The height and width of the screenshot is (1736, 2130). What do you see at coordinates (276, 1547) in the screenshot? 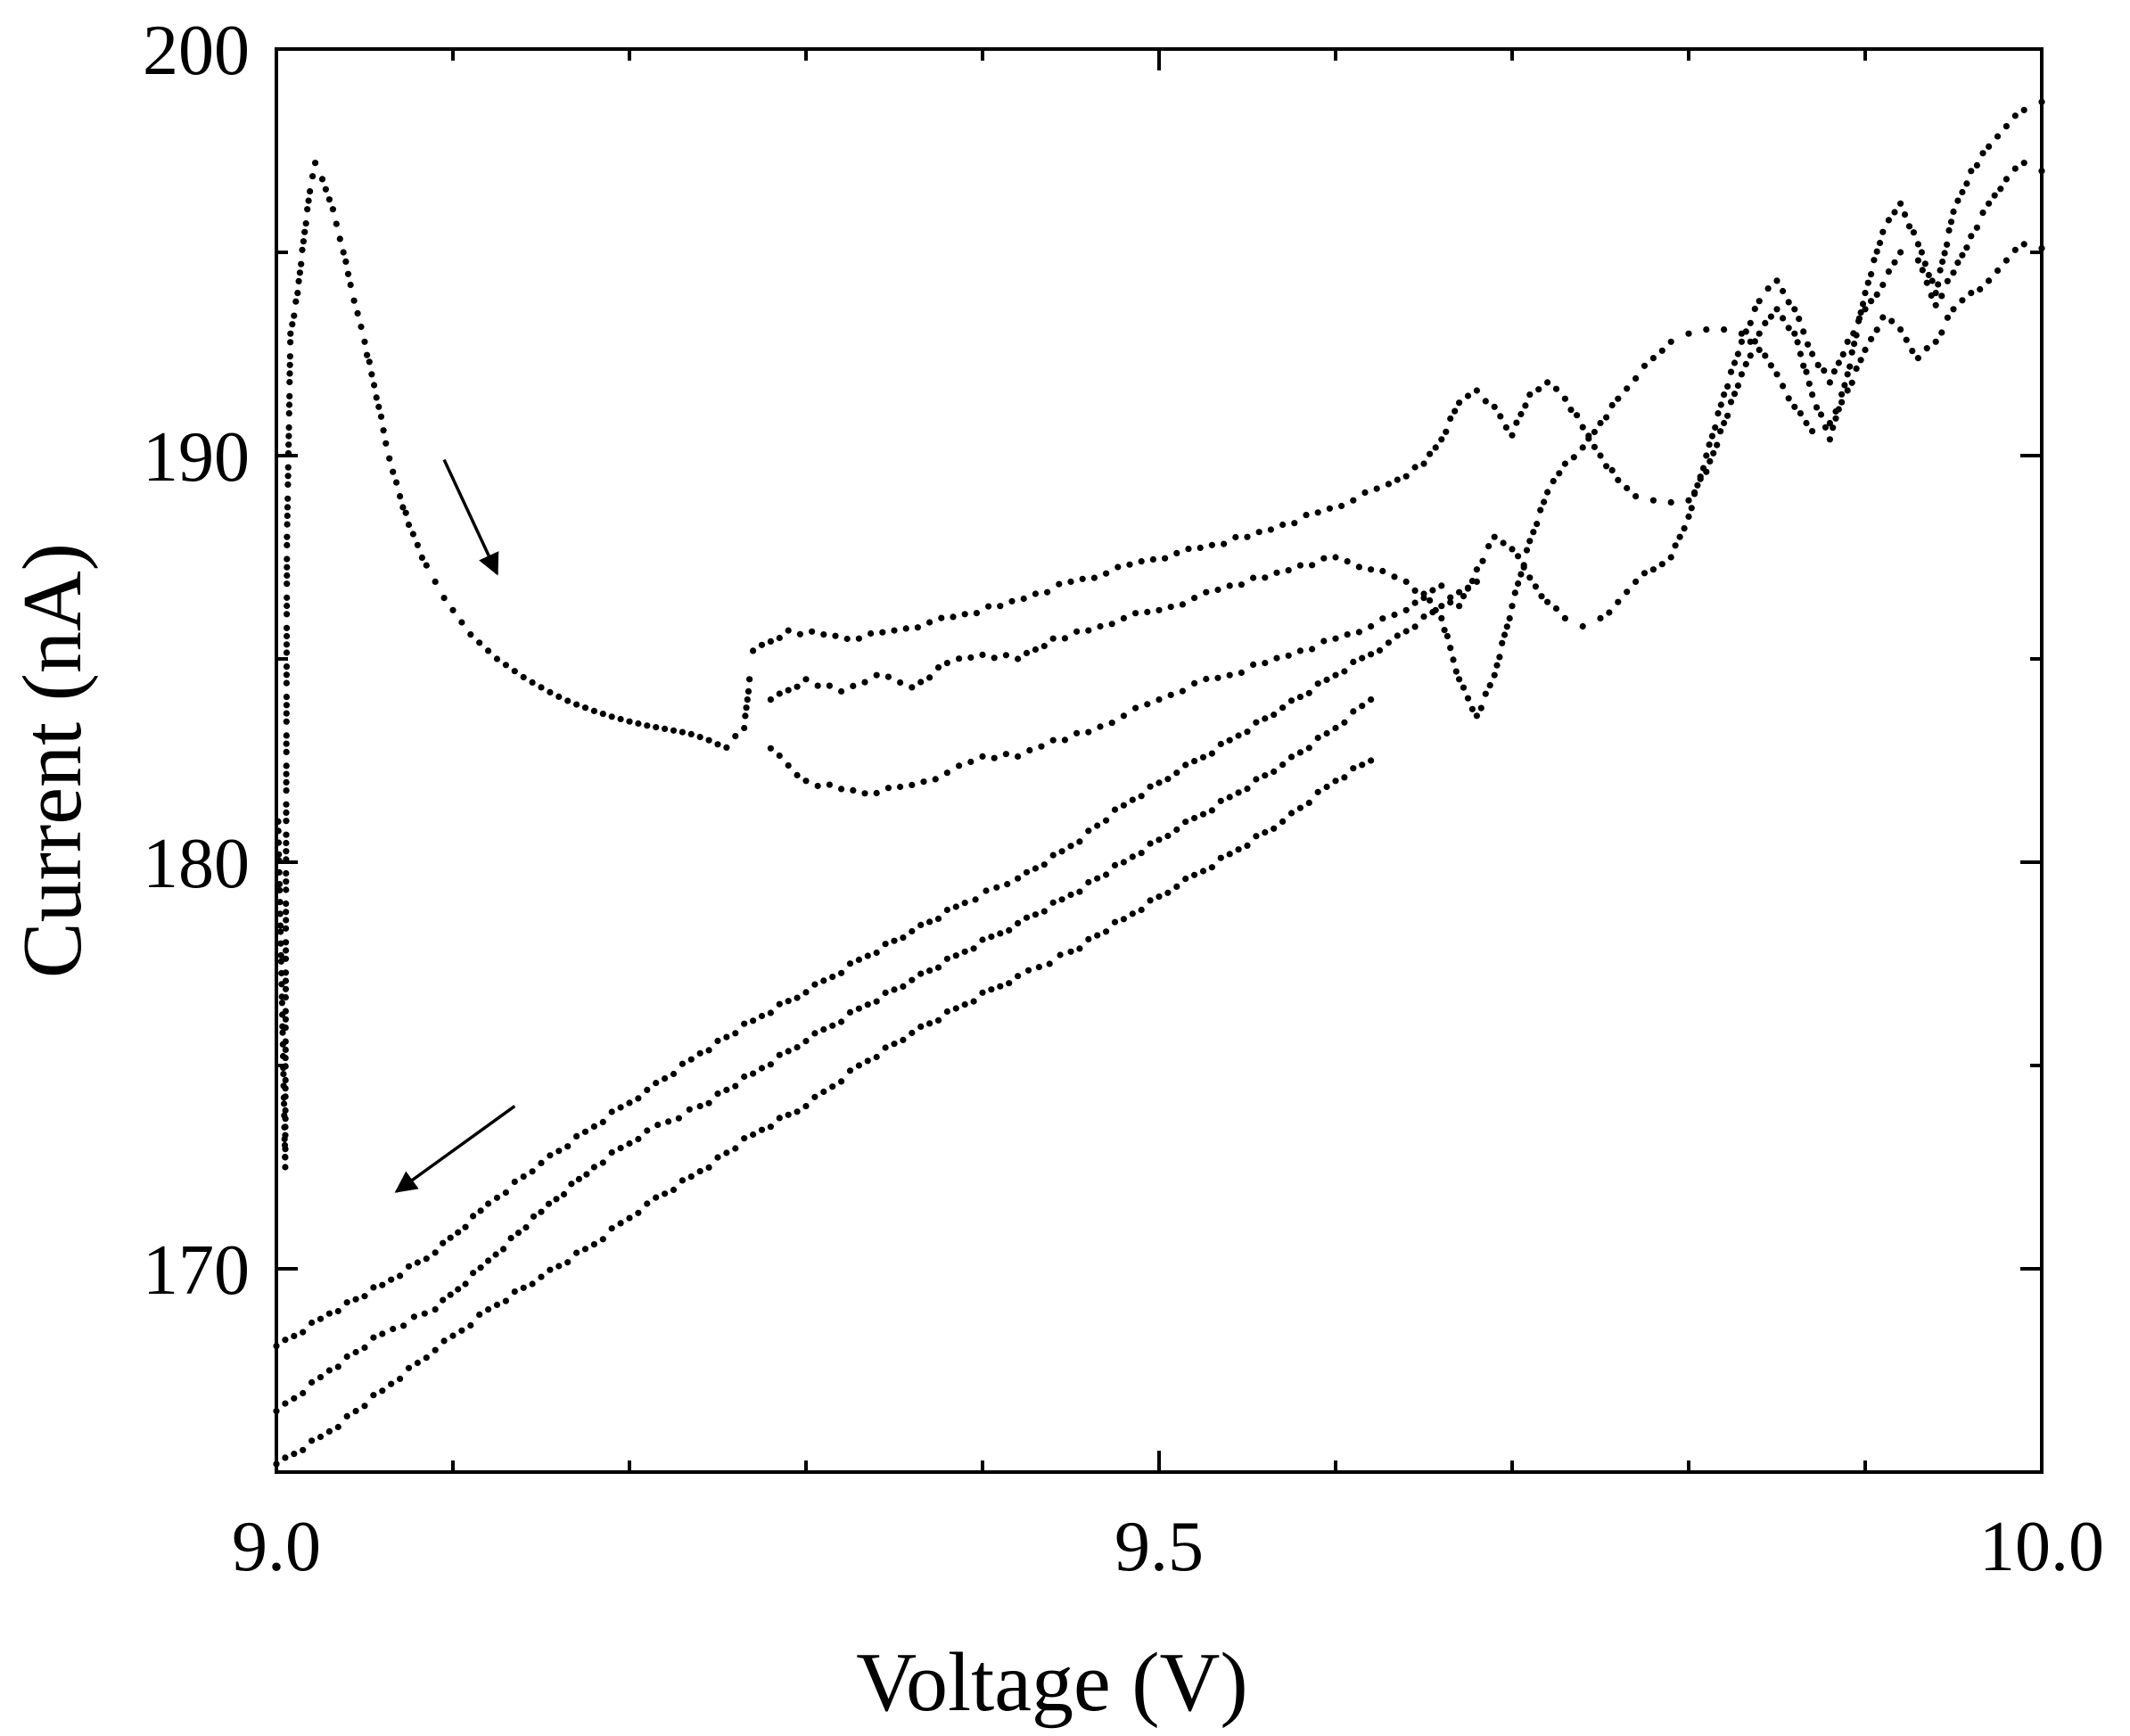
I see `x-tick-label: 9.0` at bounding box center [276, 1547].